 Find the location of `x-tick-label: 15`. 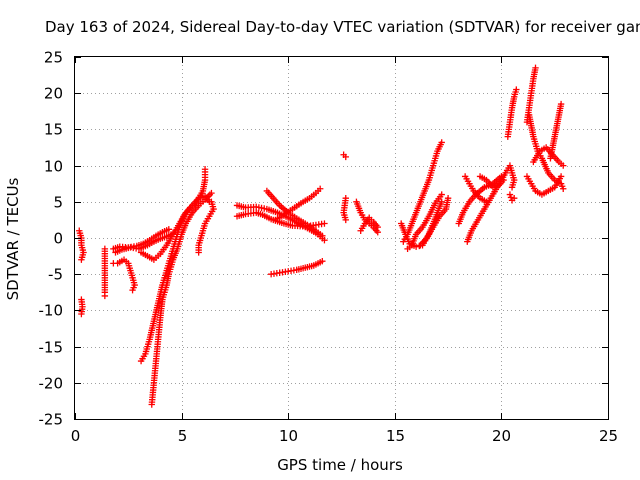

x-tick-label: 15 is located at coordinates (395, 436).